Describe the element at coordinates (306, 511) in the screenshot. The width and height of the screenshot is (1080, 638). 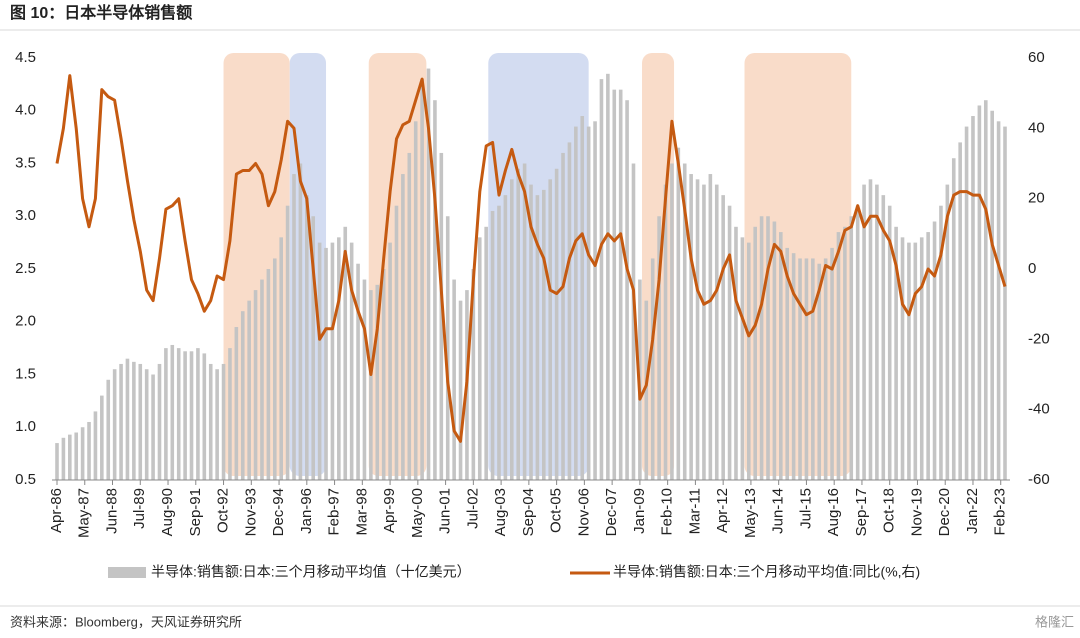
I see `x-tick-label: Jan-96` at that location.